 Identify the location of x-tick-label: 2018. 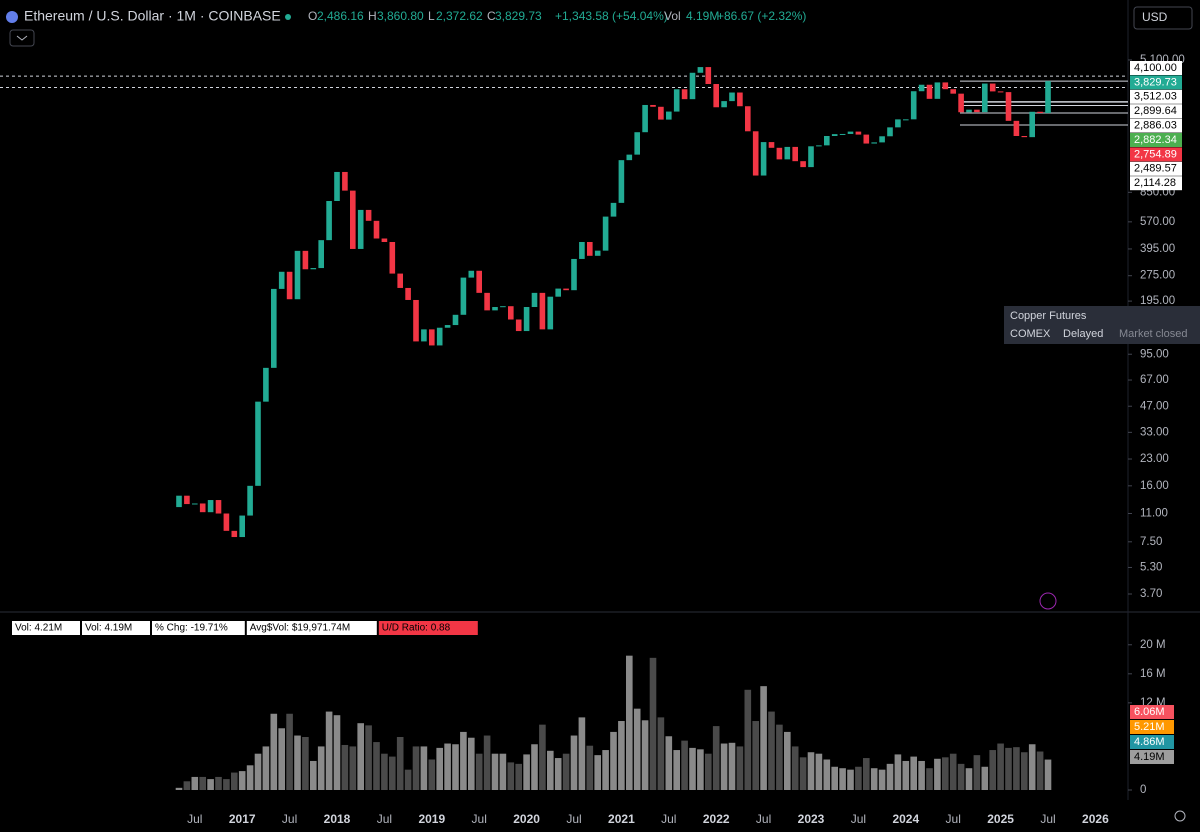
(337, 819).